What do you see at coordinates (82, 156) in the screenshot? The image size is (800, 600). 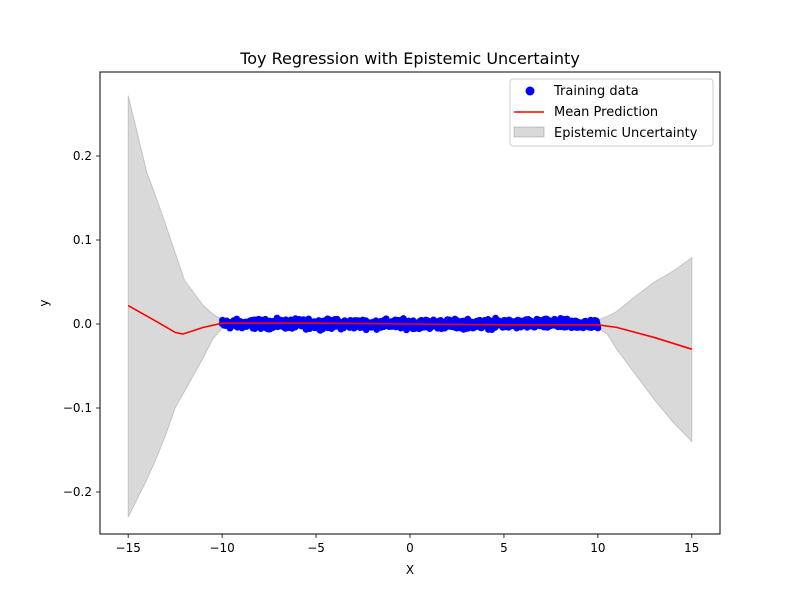 I see `y-tick-label: 0.2` at bounding box center [82, 156].